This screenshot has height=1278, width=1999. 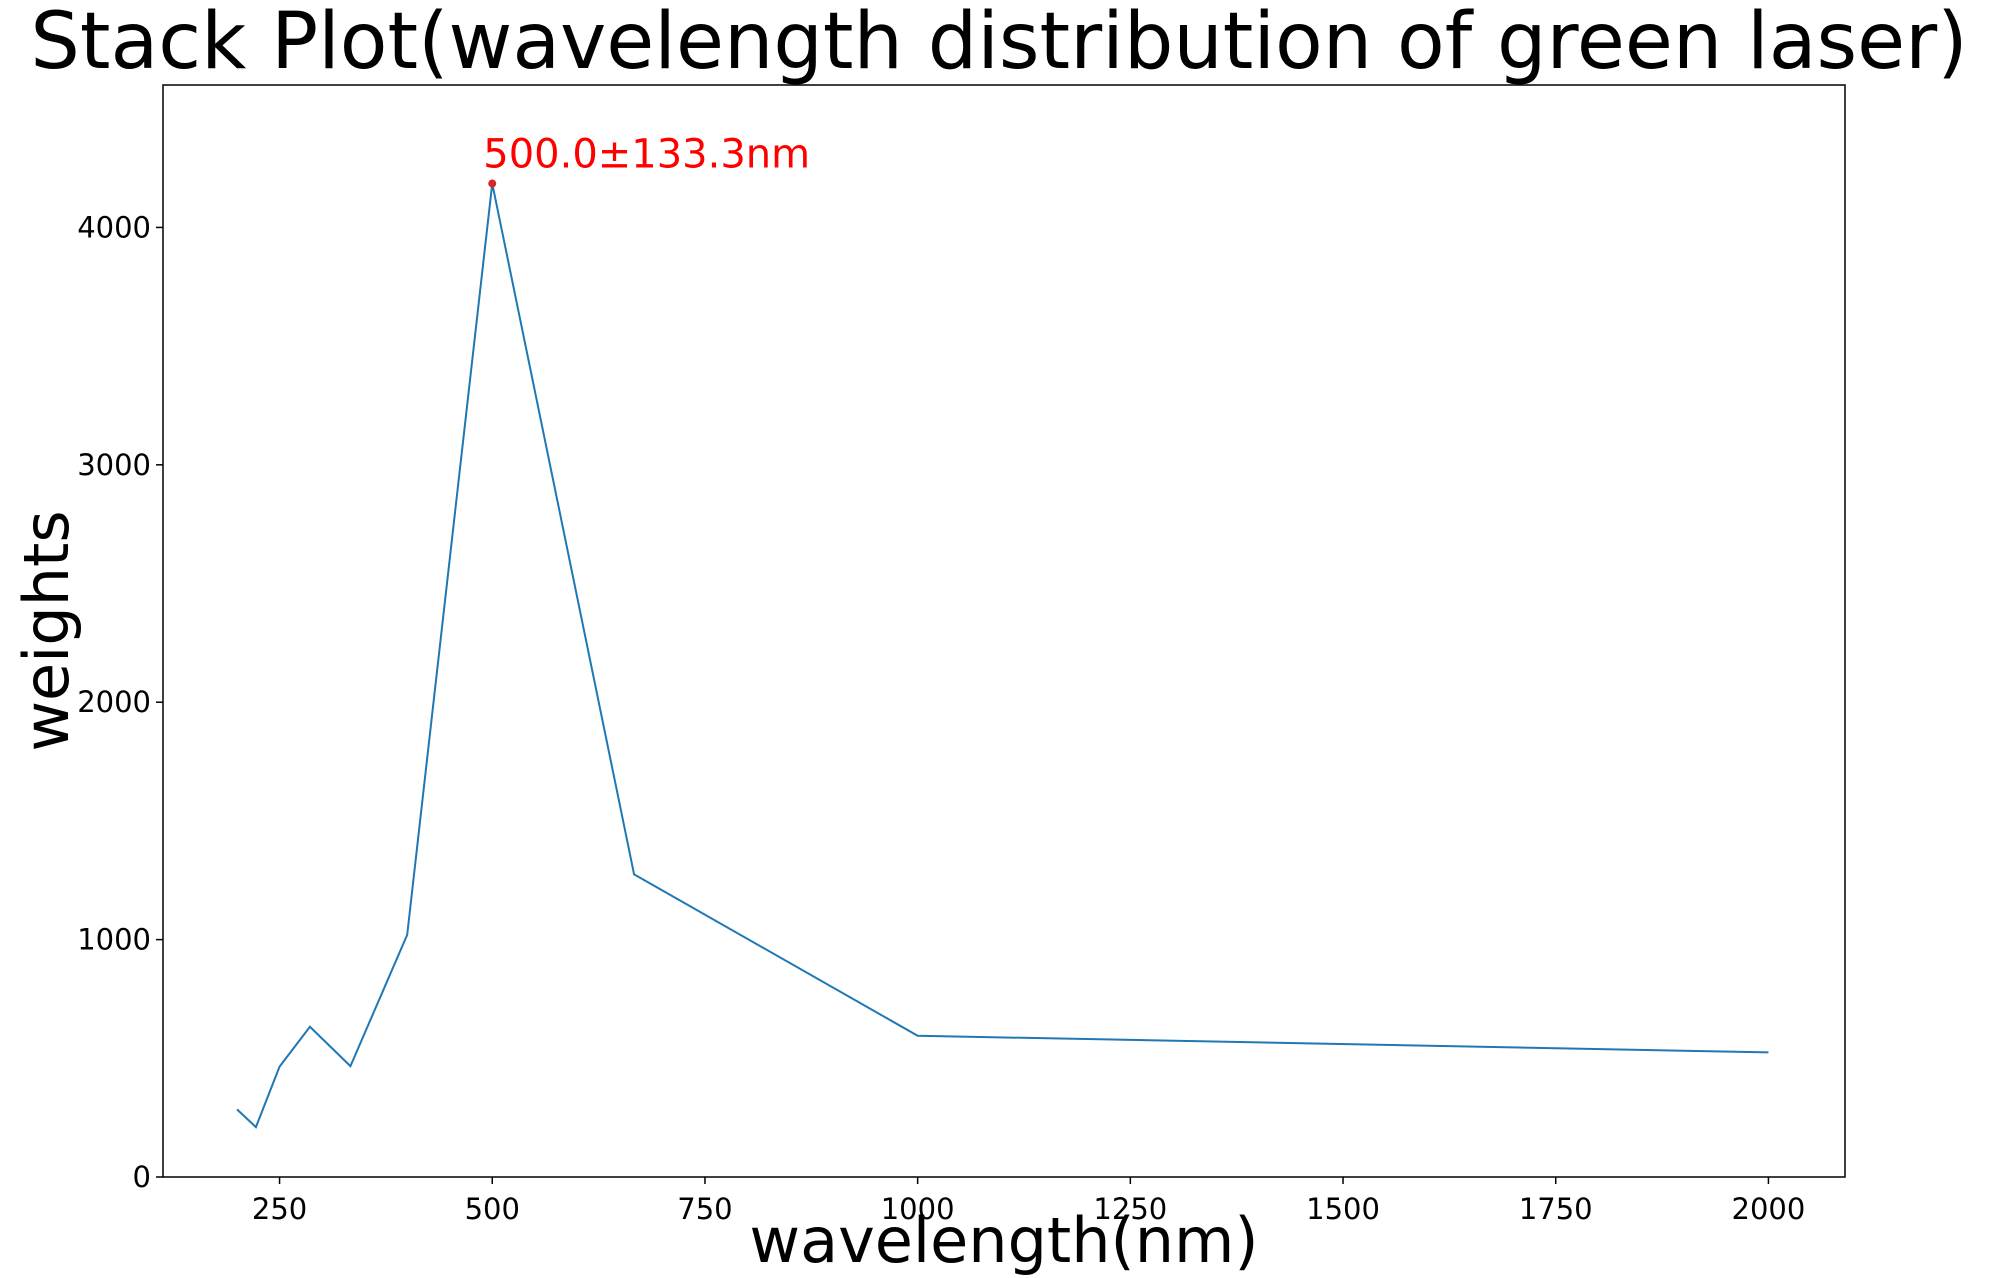 I want to click on x-tick-label: 250, so click(x=279, y=1209).